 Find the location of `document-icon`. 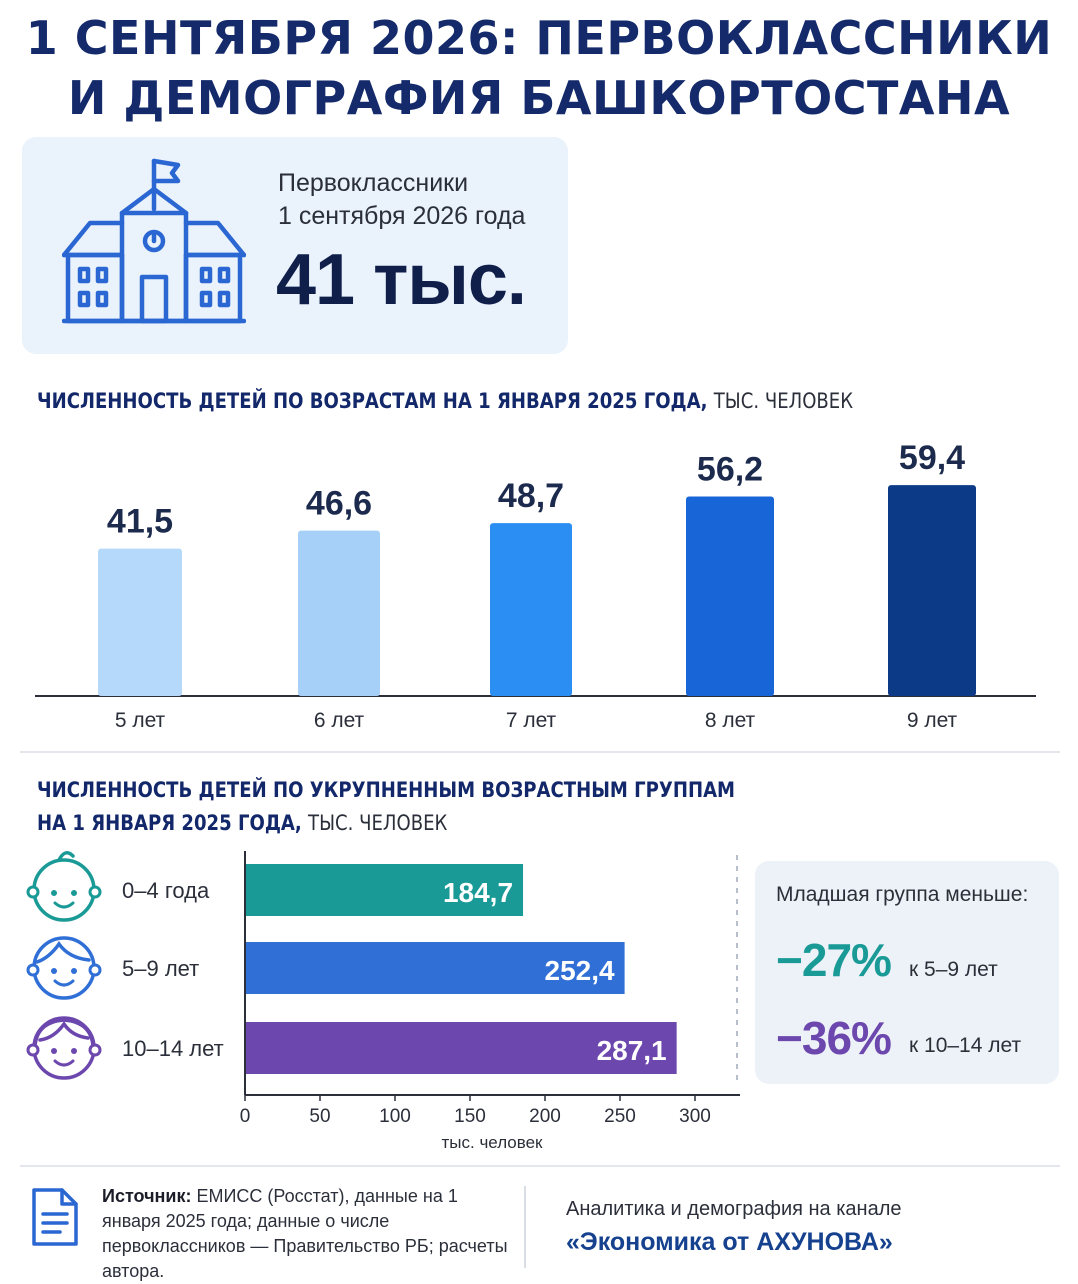

document-icon is located at coordinates (55, 1217).